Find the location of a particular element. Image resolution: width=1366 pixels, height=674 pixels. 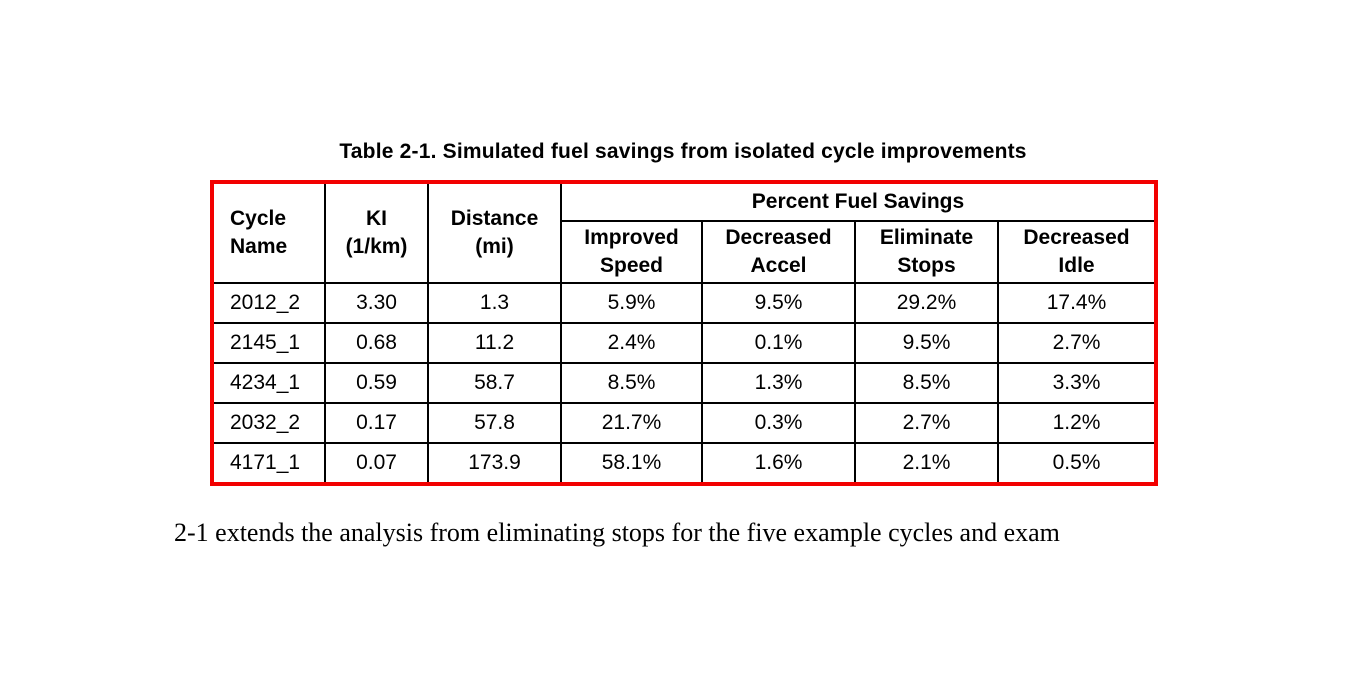

cell-improved-speed: 5.9% is located at coordinates (631, 303).